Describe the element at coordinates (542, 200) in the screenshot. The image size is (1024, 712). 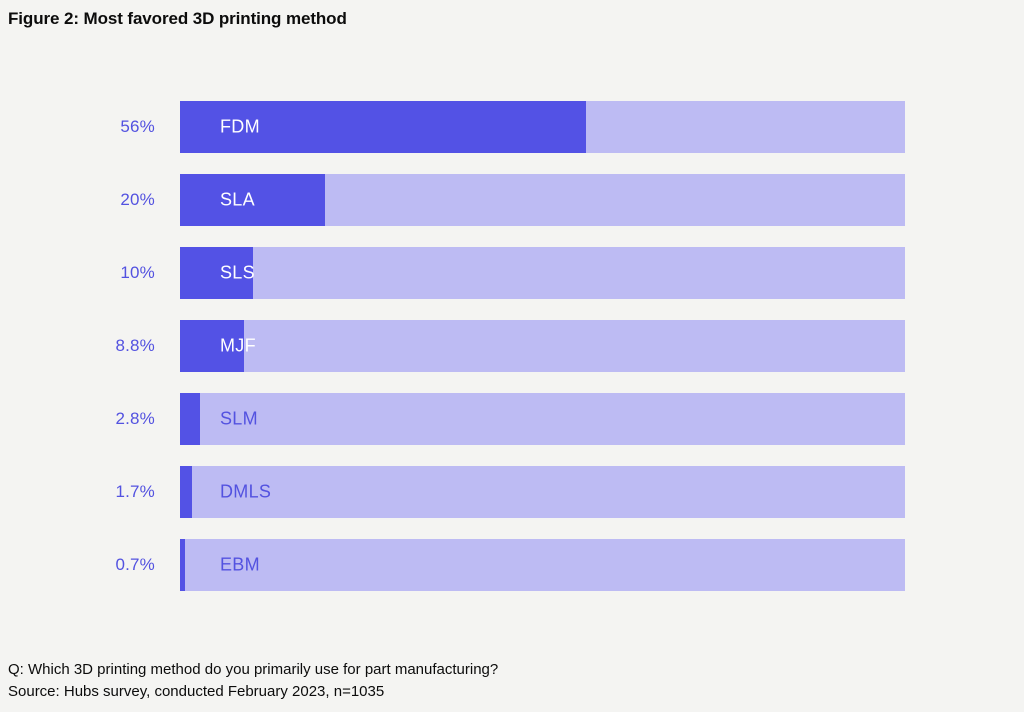
I see `bar-track: SLA` at that location.